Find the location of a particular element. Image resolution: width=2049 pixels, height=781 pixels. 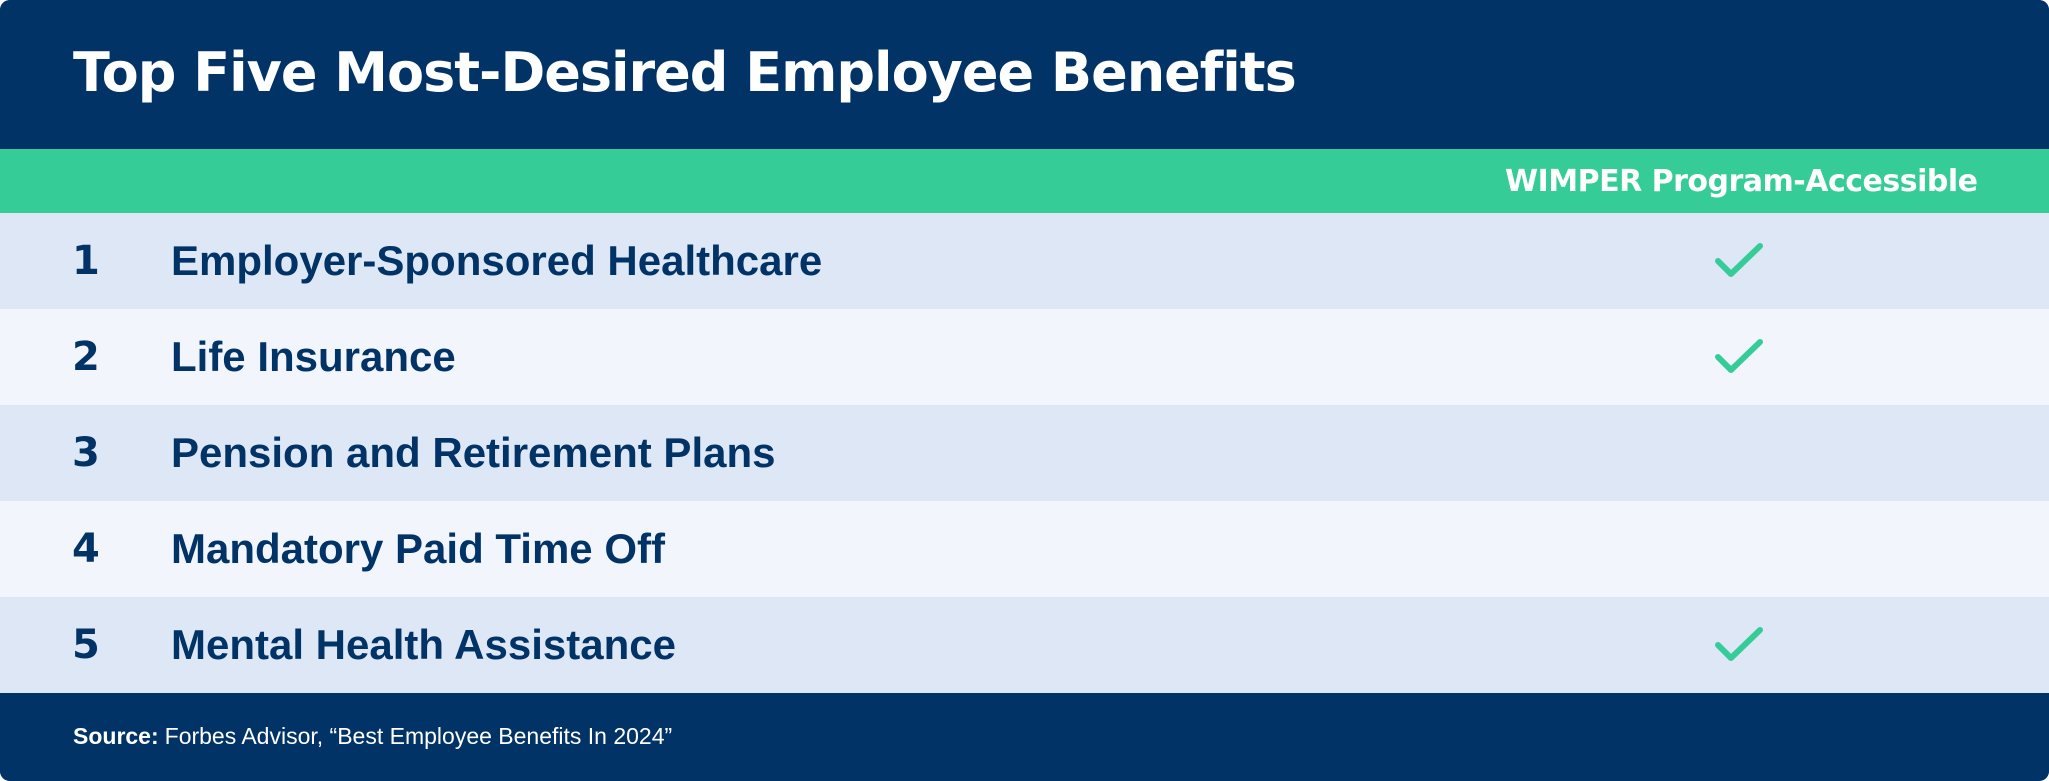

rank-number: 5 is located at coordinates (86, 645).